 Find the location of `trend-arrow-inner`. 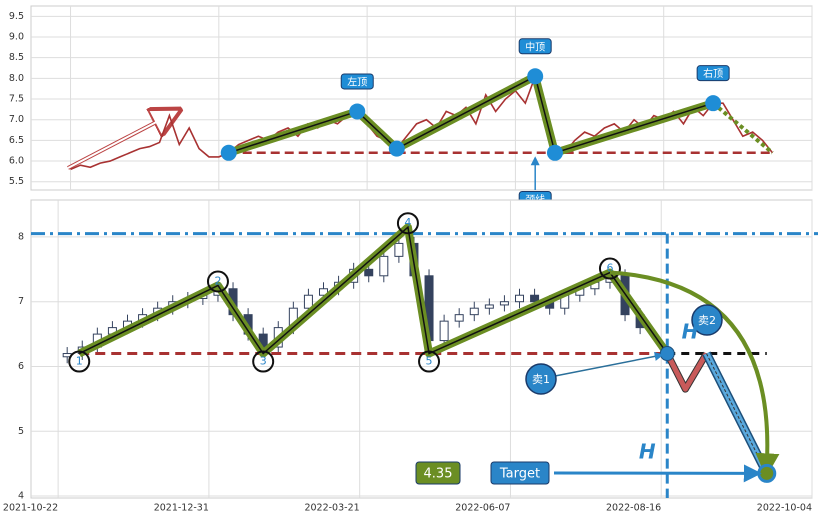

trend-arrow-inner is located at coordinates (117, 142).